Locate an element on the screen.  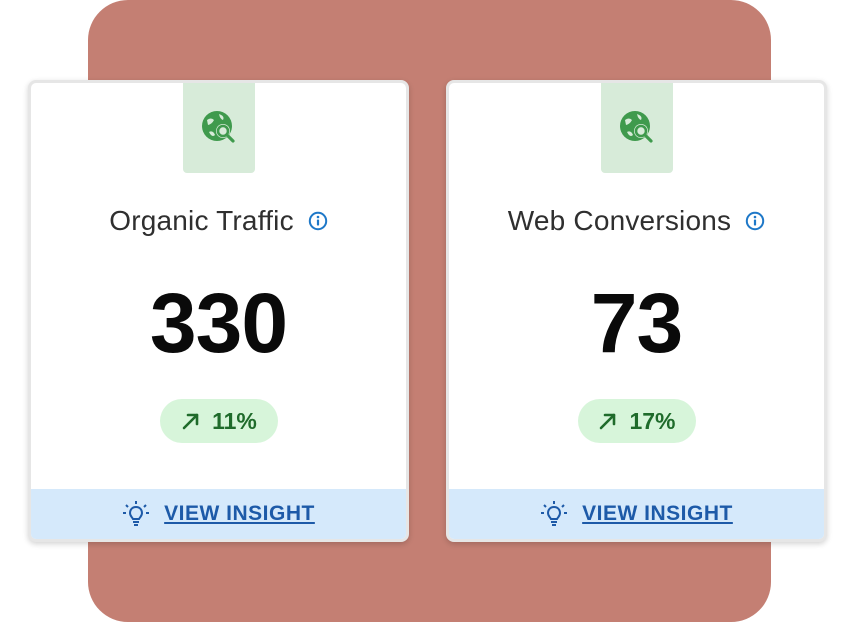
trend-badge: 11% is located at coordinates (218, 421).